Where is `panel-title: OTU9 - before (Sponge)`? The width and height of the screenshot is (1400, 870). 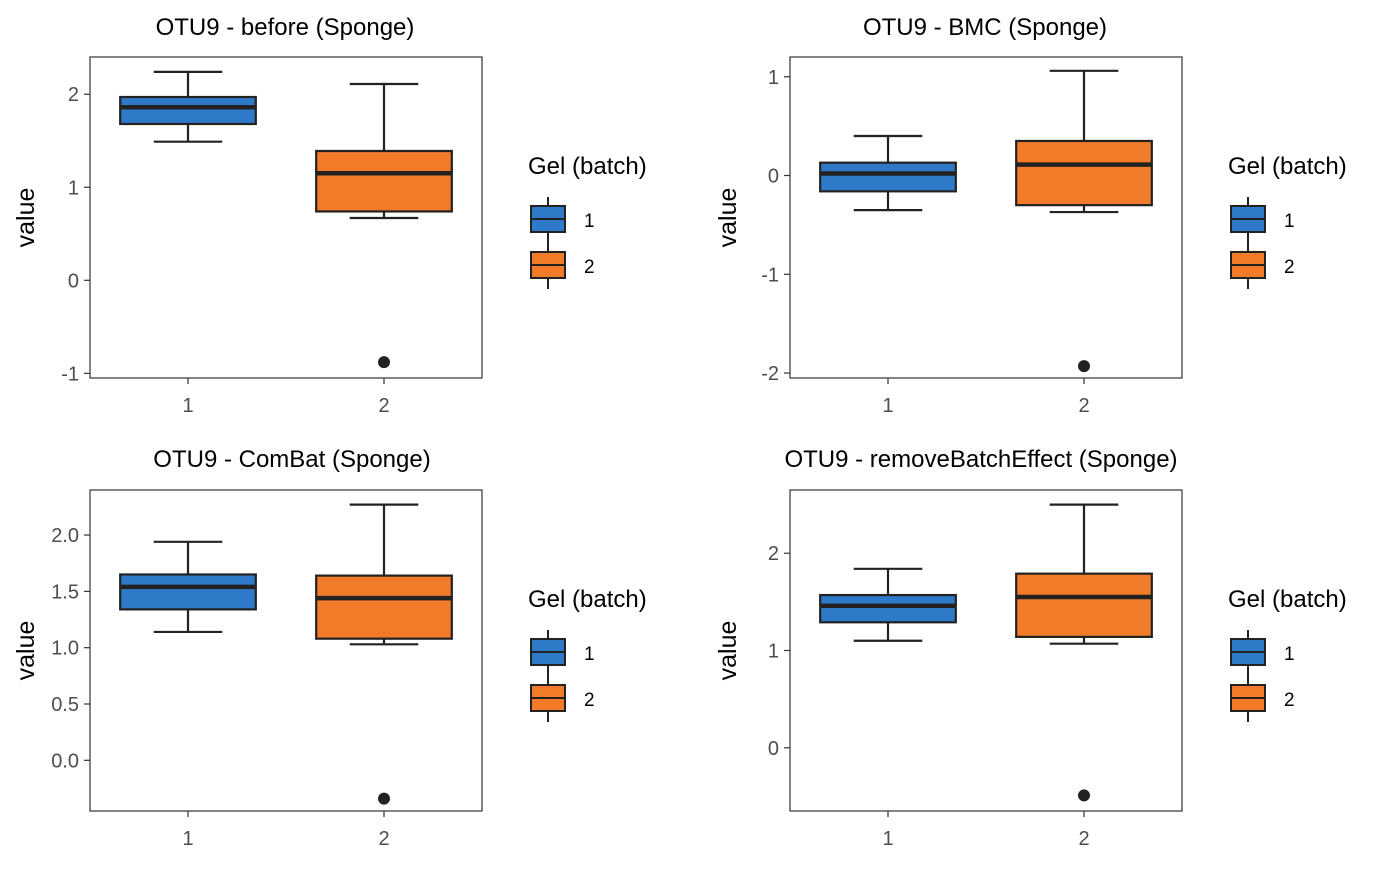 panel-title: OTU9 - before (Sponge) is located at coordinates (285, 27).